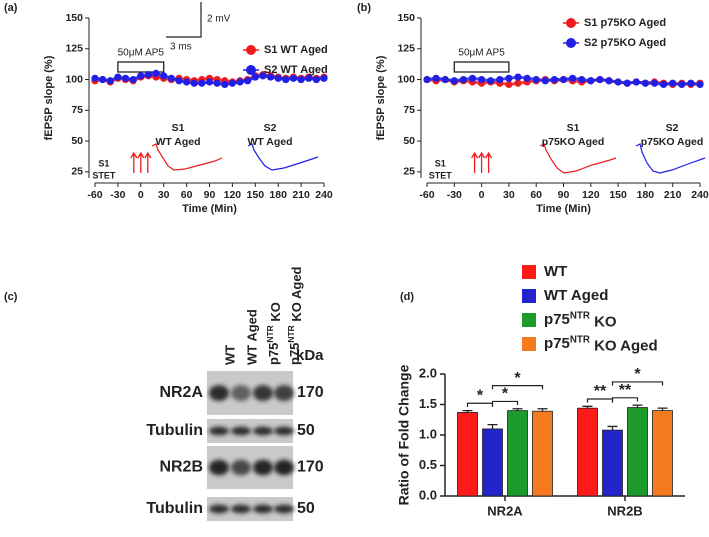  Describe the element at coordinates (295, 315) in the screenshot. I see `lane-label: p75NTR KO Aged` at that location.